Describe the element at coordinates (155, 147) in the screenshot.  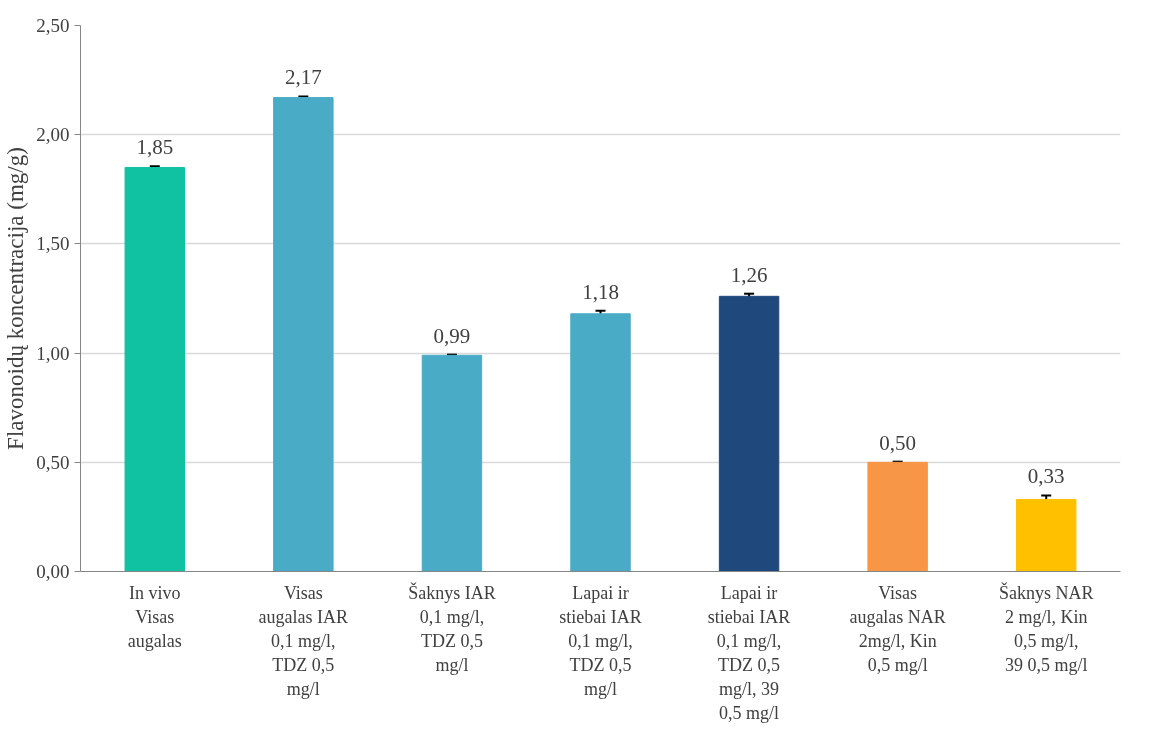
I see `data-label: 1,85` at that location.